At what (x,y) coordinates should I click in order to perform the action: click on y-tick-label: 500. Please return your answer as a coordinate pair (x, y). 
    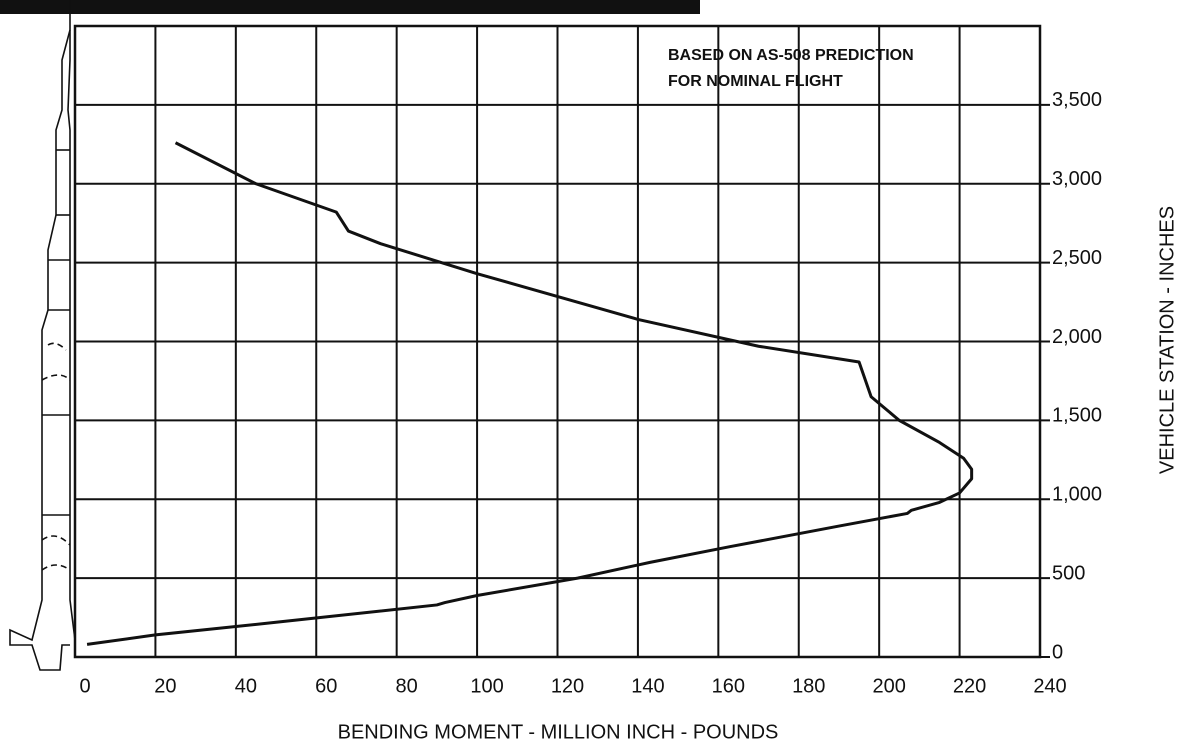
    Looking at the image, I should click on (1068, 573).